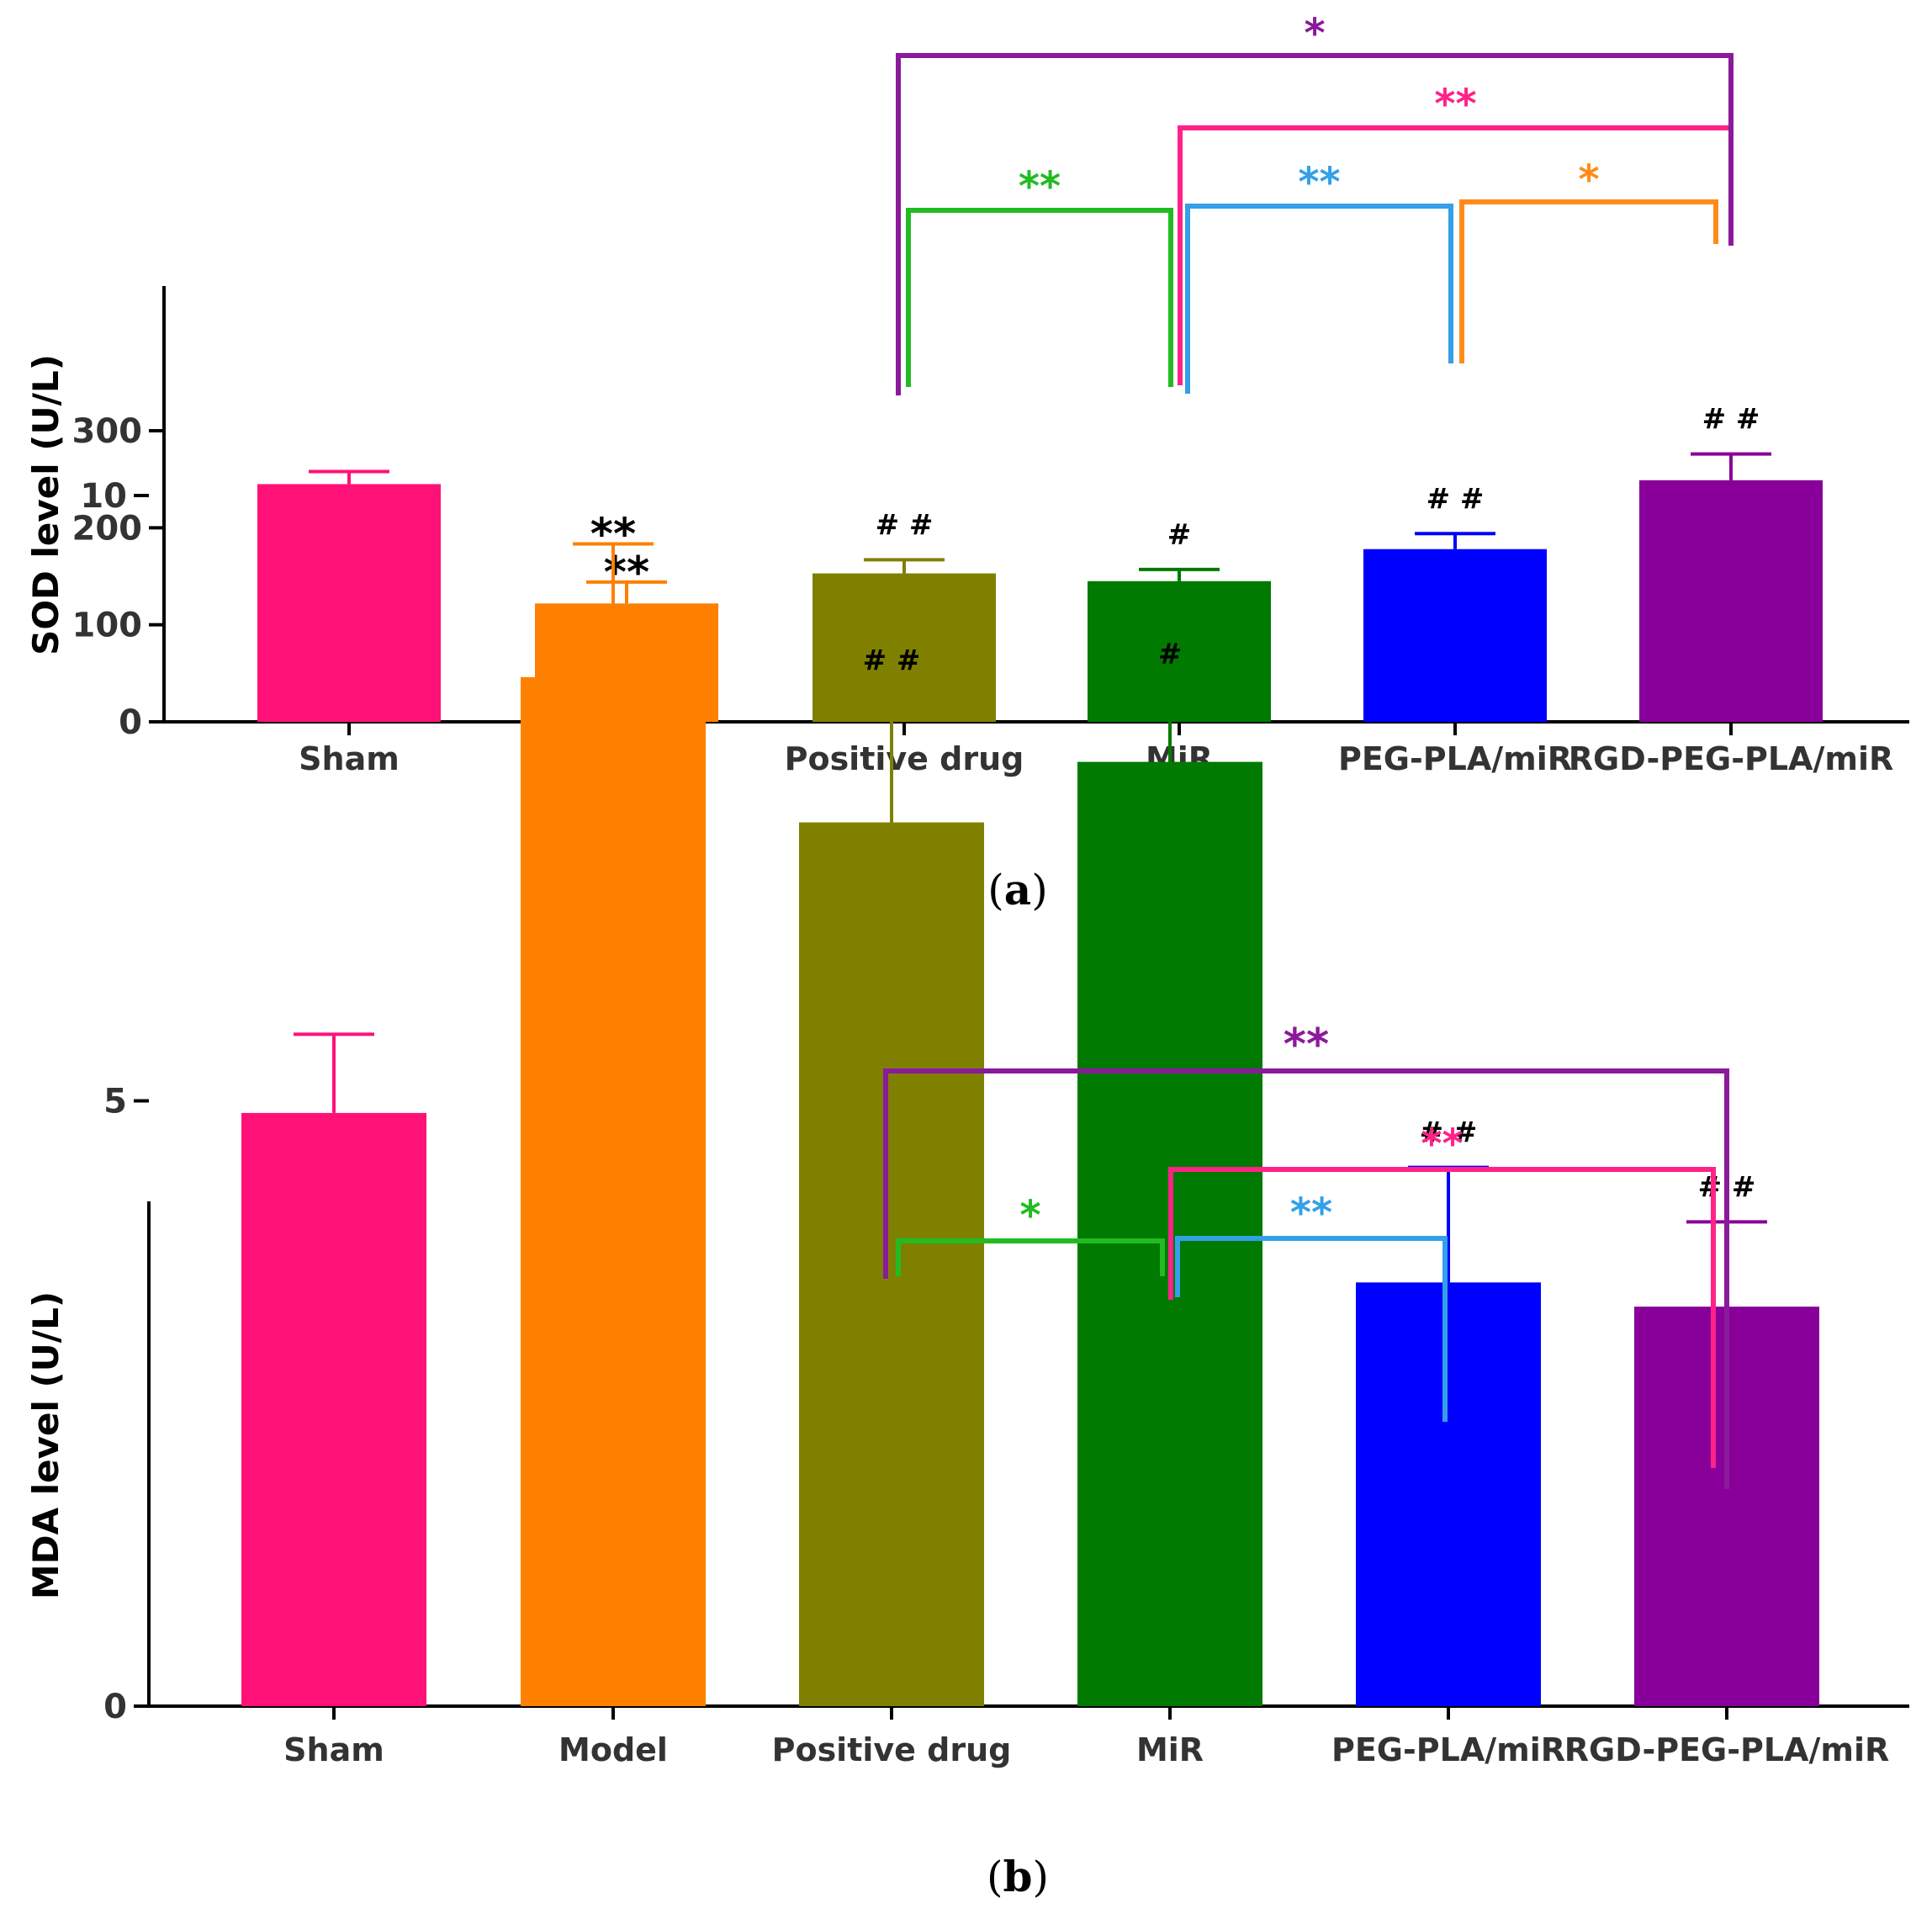 The width and height of the screenshot is (1932, 1919). I want to click on y-axis-title: SOD level (U/L), so click(45, 505).